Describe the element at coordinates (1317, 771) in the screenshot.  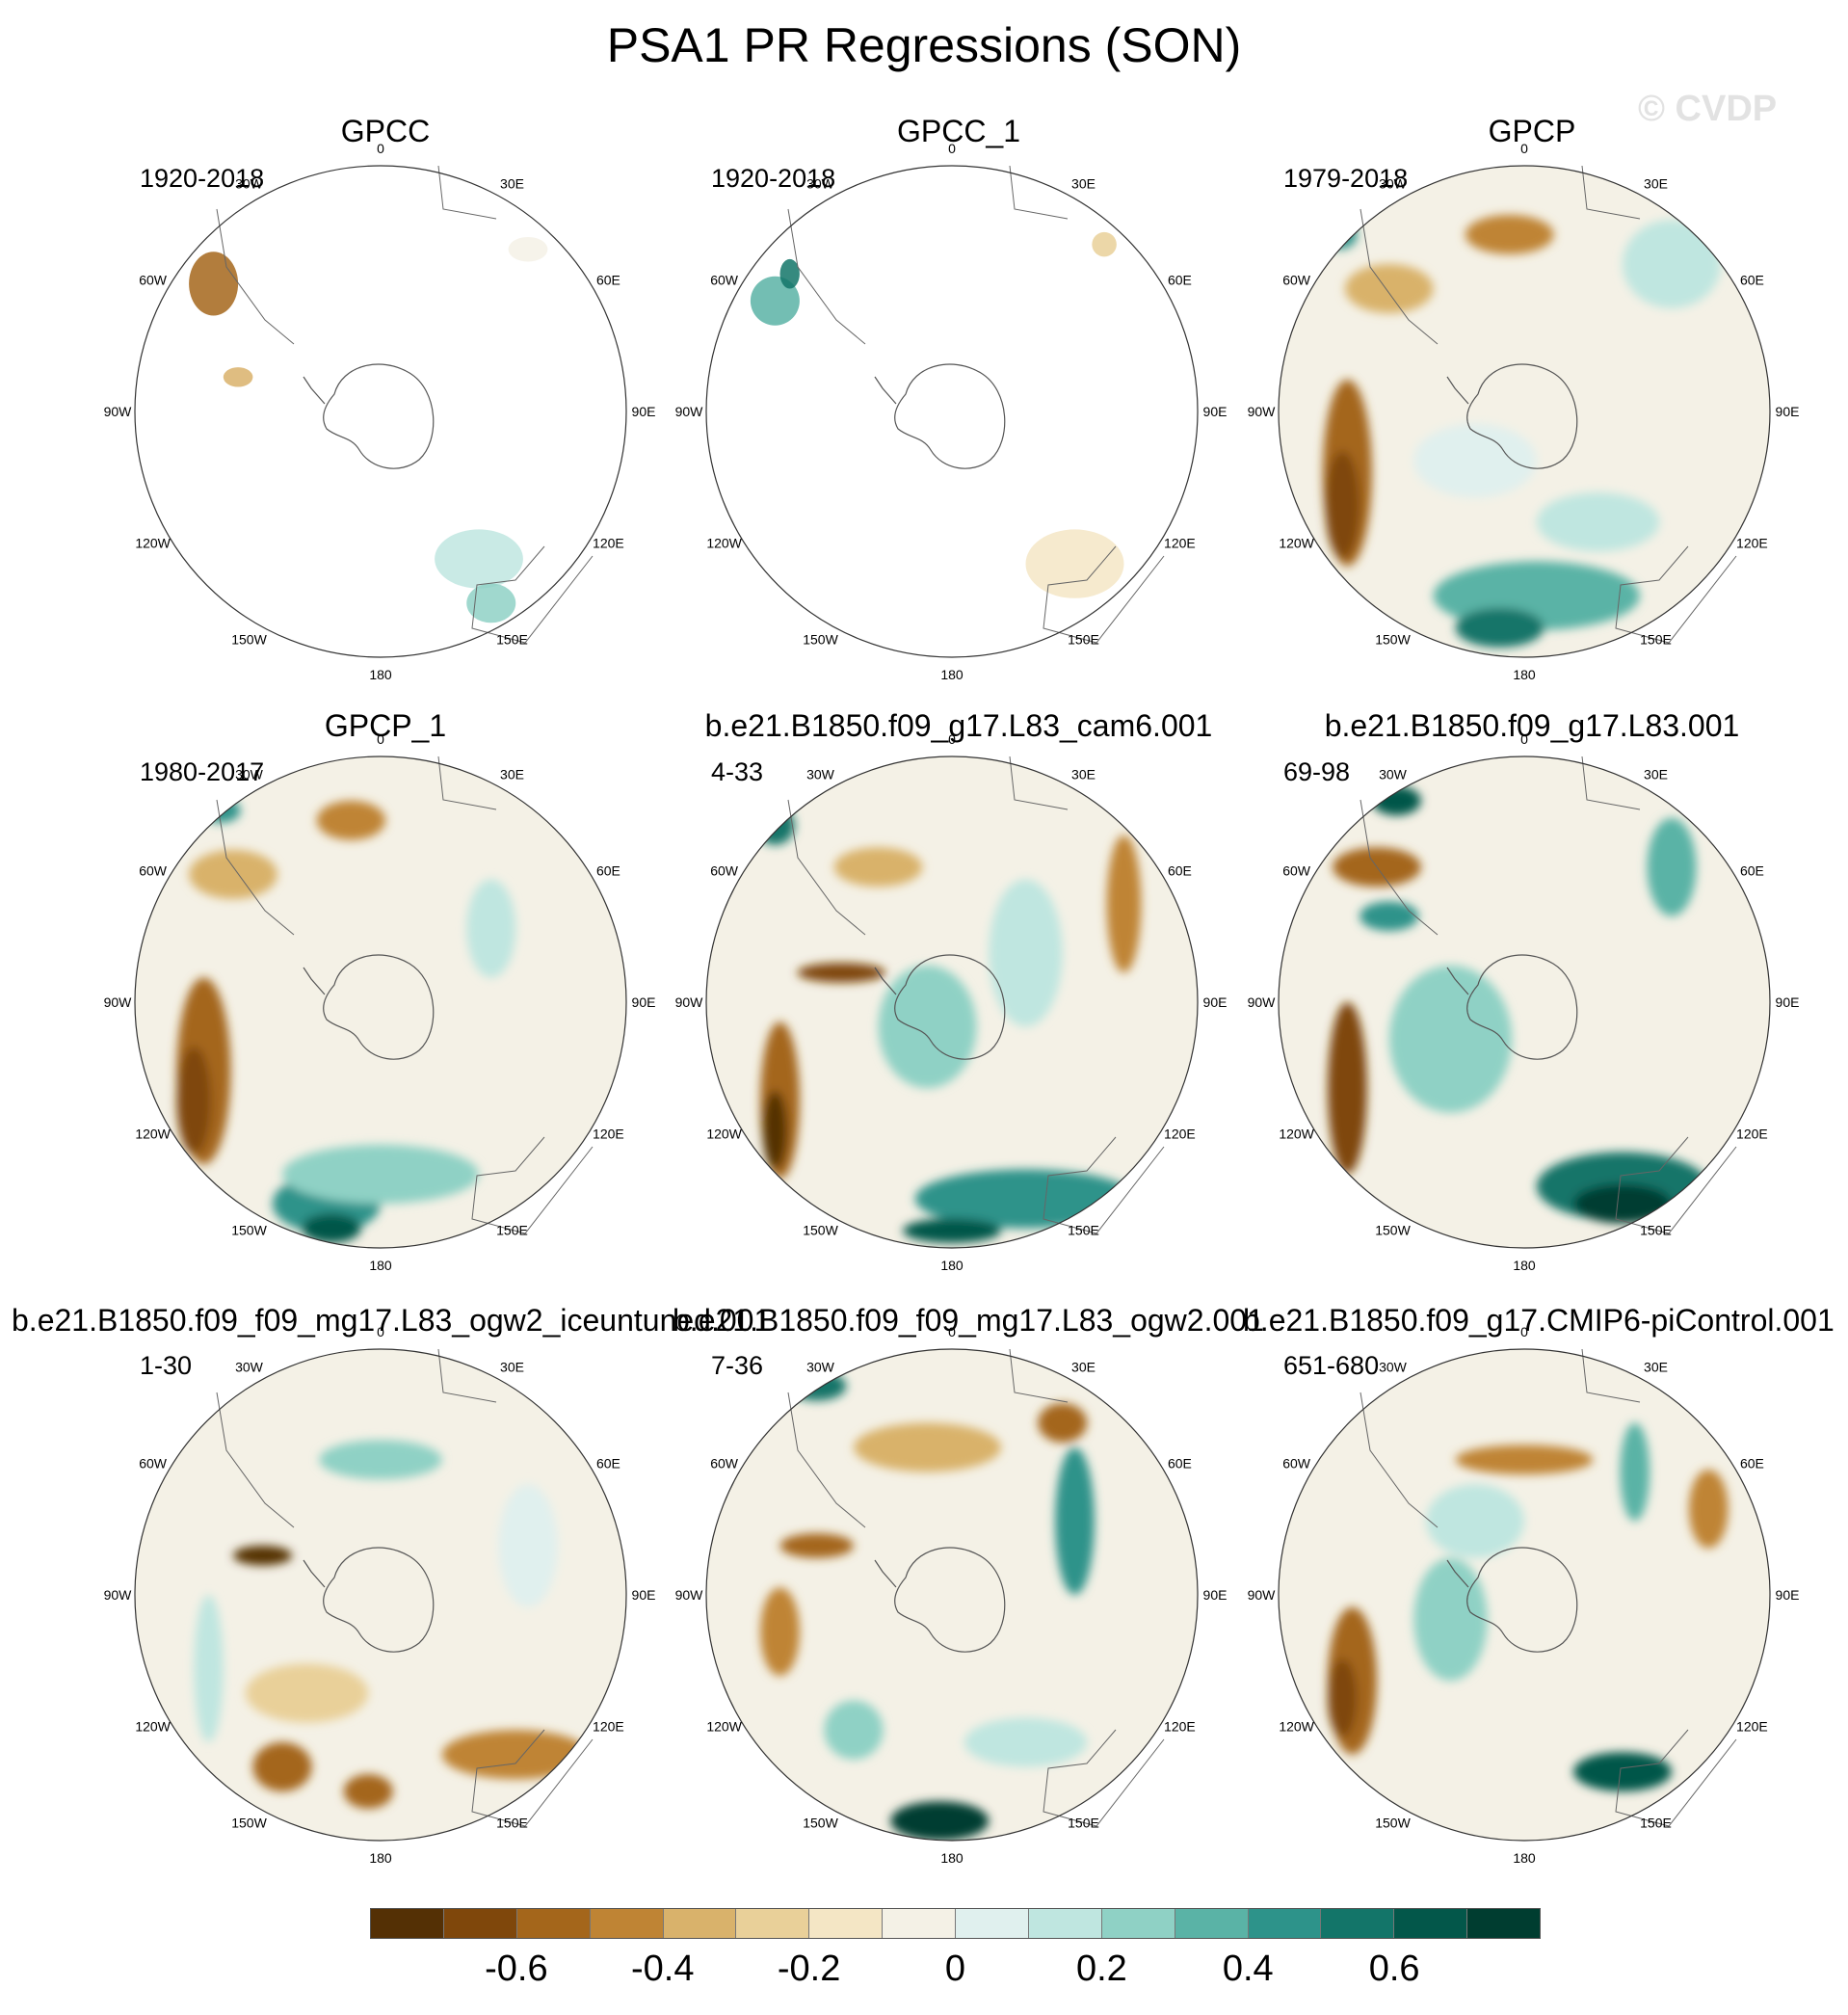
I see `panel-period: 69-98` at that location.